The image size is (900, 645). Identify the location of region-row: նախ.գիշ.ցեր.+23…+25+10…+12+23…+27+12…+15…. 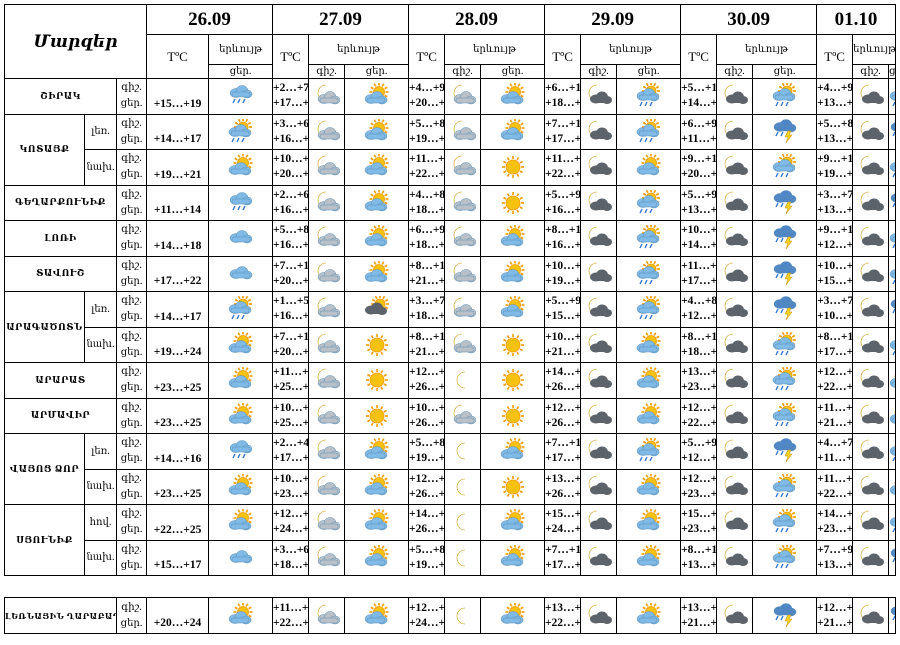
(450, 486).